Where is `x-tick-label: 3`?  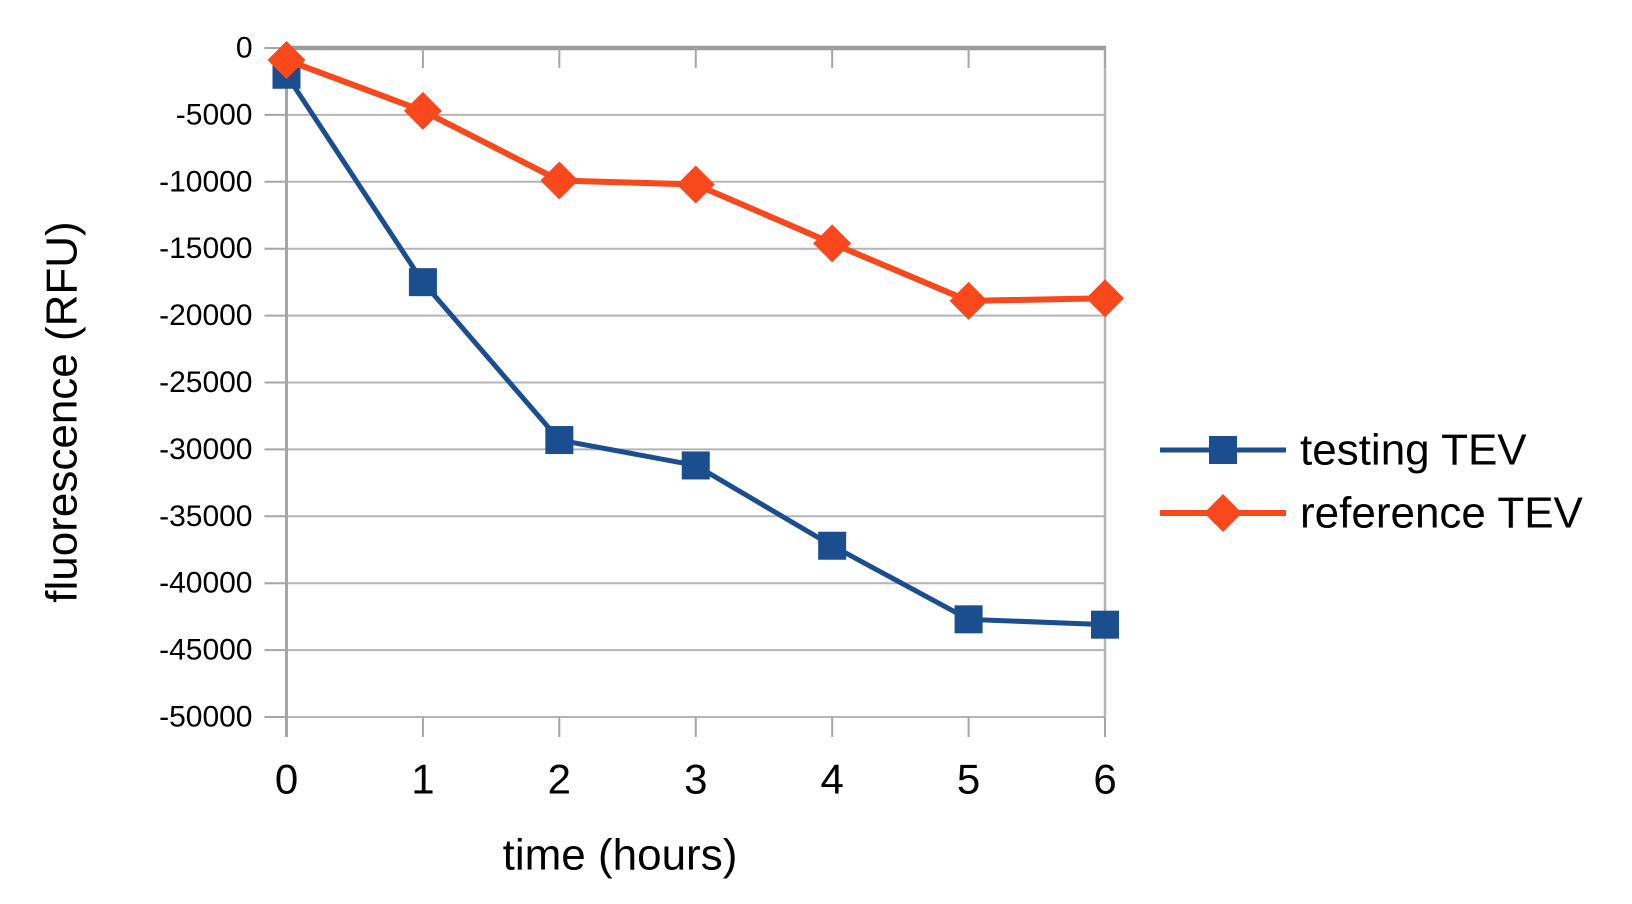
x-tick-label: 3 is located at coordinates (695, 779).